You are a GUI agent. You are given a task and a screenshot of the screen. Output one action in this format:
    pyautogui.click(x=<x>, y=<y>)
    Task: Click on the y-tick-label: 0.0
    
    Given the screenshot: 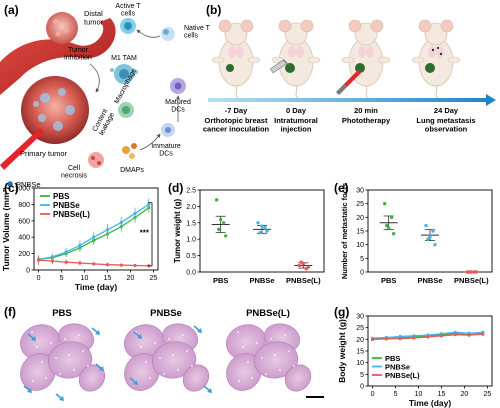 What is the action you would take?
    pyautogui.click(x=191, y=273)
    